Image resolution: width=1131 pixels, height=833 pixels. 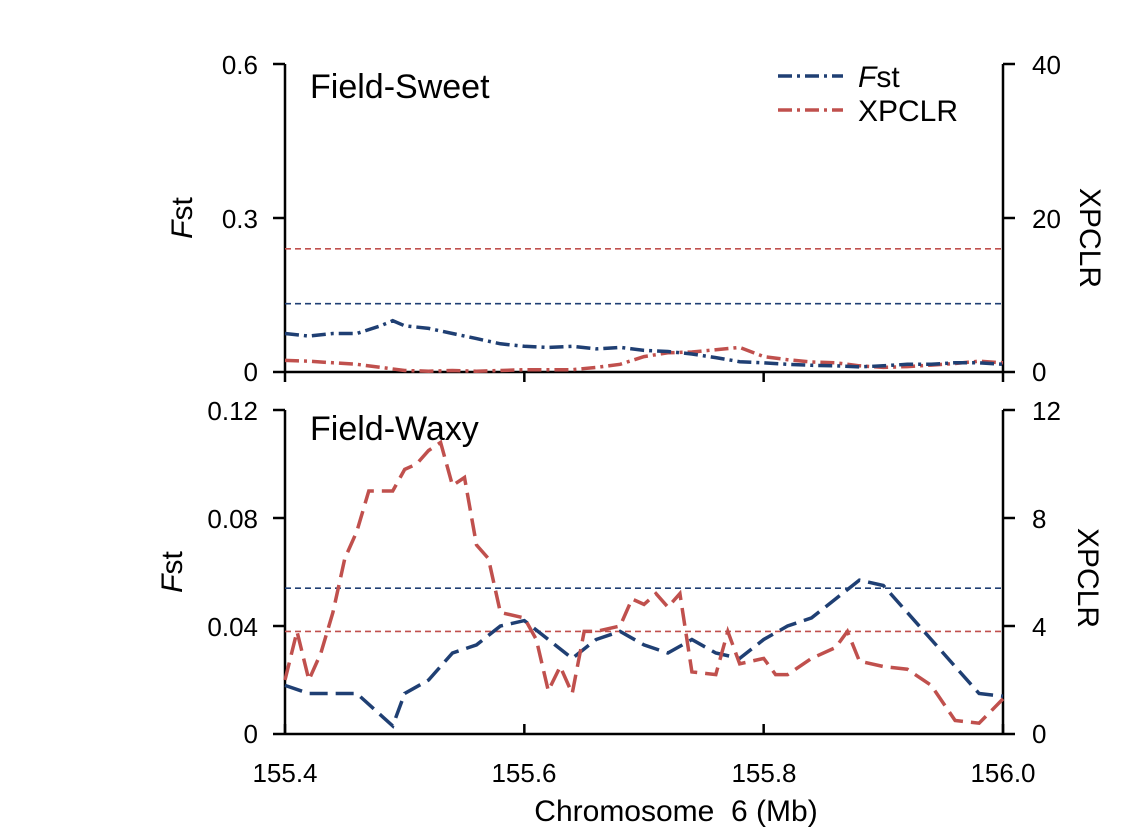 I want to click on panel1-tick-left-0: 0, so click(x=251, y=372).